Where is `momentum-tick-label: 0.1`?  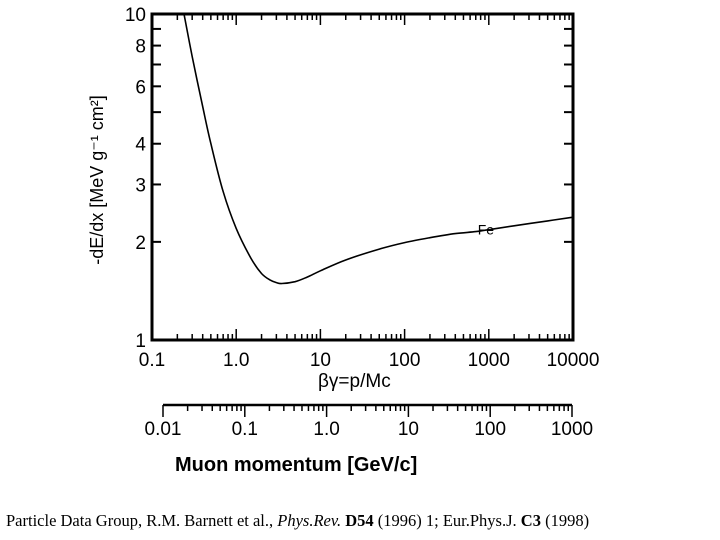
momentum-tick-label: 0.1 is located at coordinates (245, 429).